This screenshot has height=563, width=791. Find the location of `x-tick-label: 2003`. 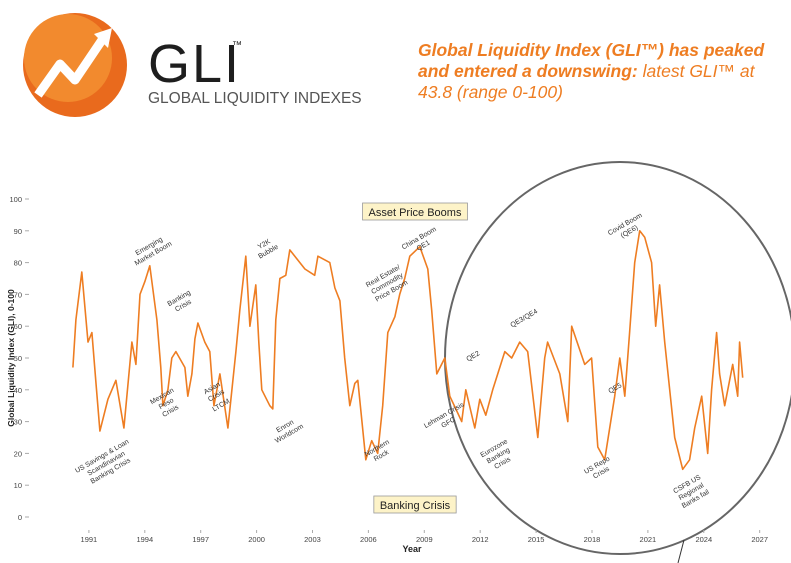

x-tick-label: 2003 is located at coordinates (312, 539).